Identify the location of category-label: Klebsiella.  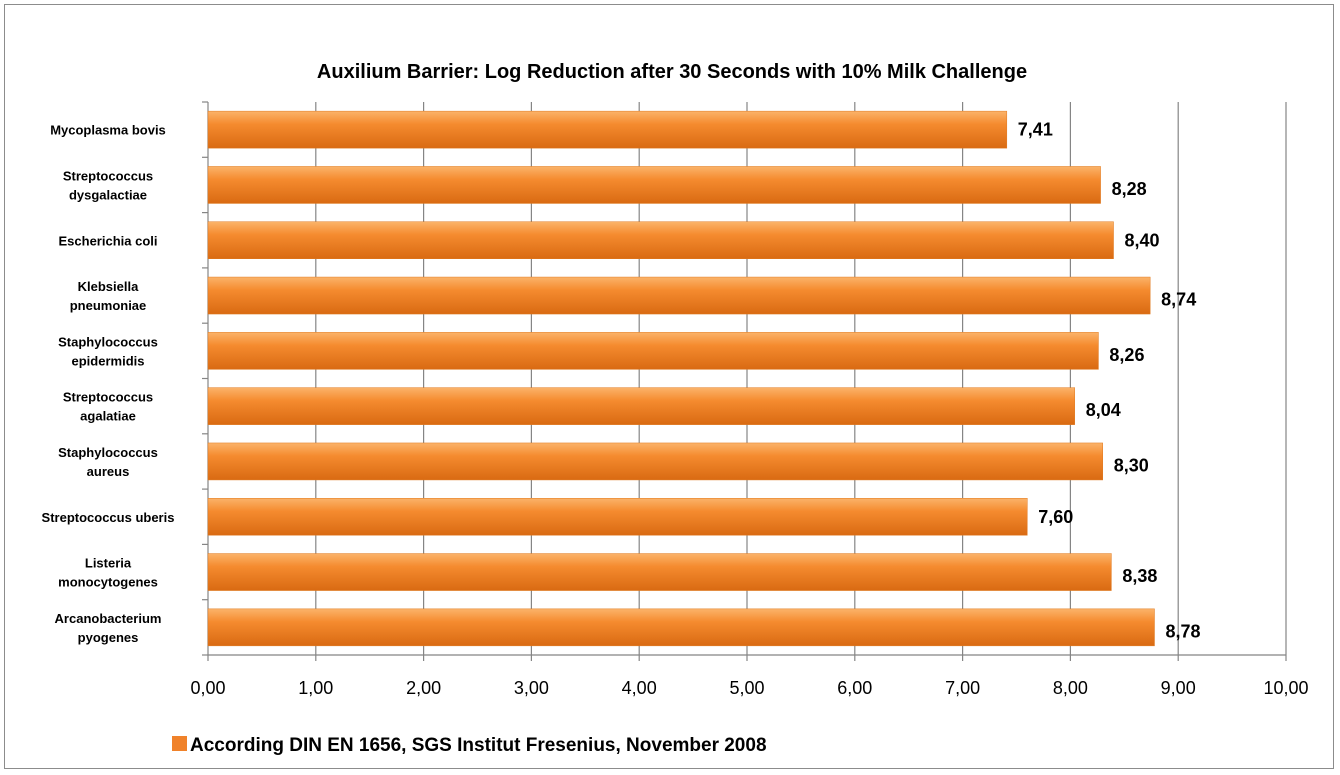
(108, 286).